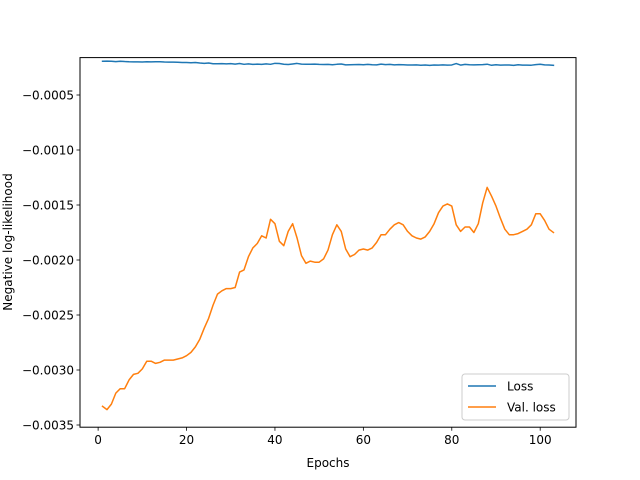 The image size is (640, 480). I want to click on series-line-loss, so click(328, 63).